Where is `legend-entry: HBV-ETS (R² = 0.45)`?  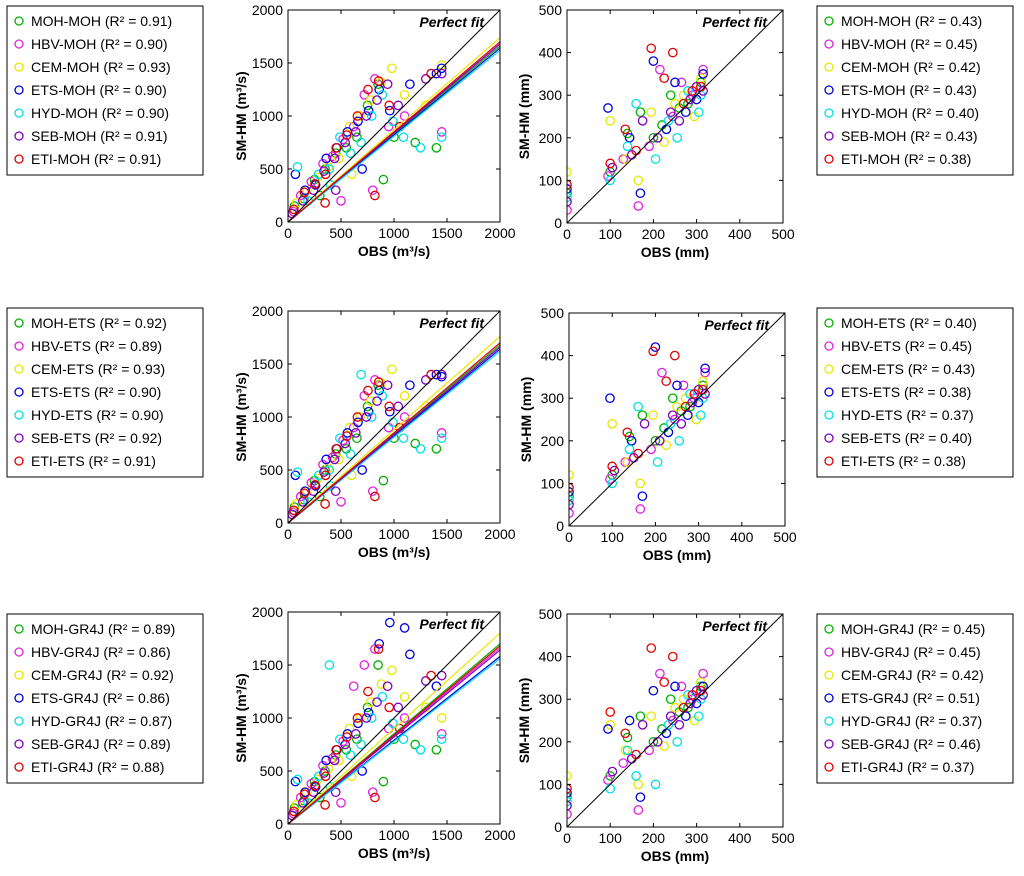
legend-entry: HBV-ETS (R² = 0.45) is located at coordinates (906, 346).